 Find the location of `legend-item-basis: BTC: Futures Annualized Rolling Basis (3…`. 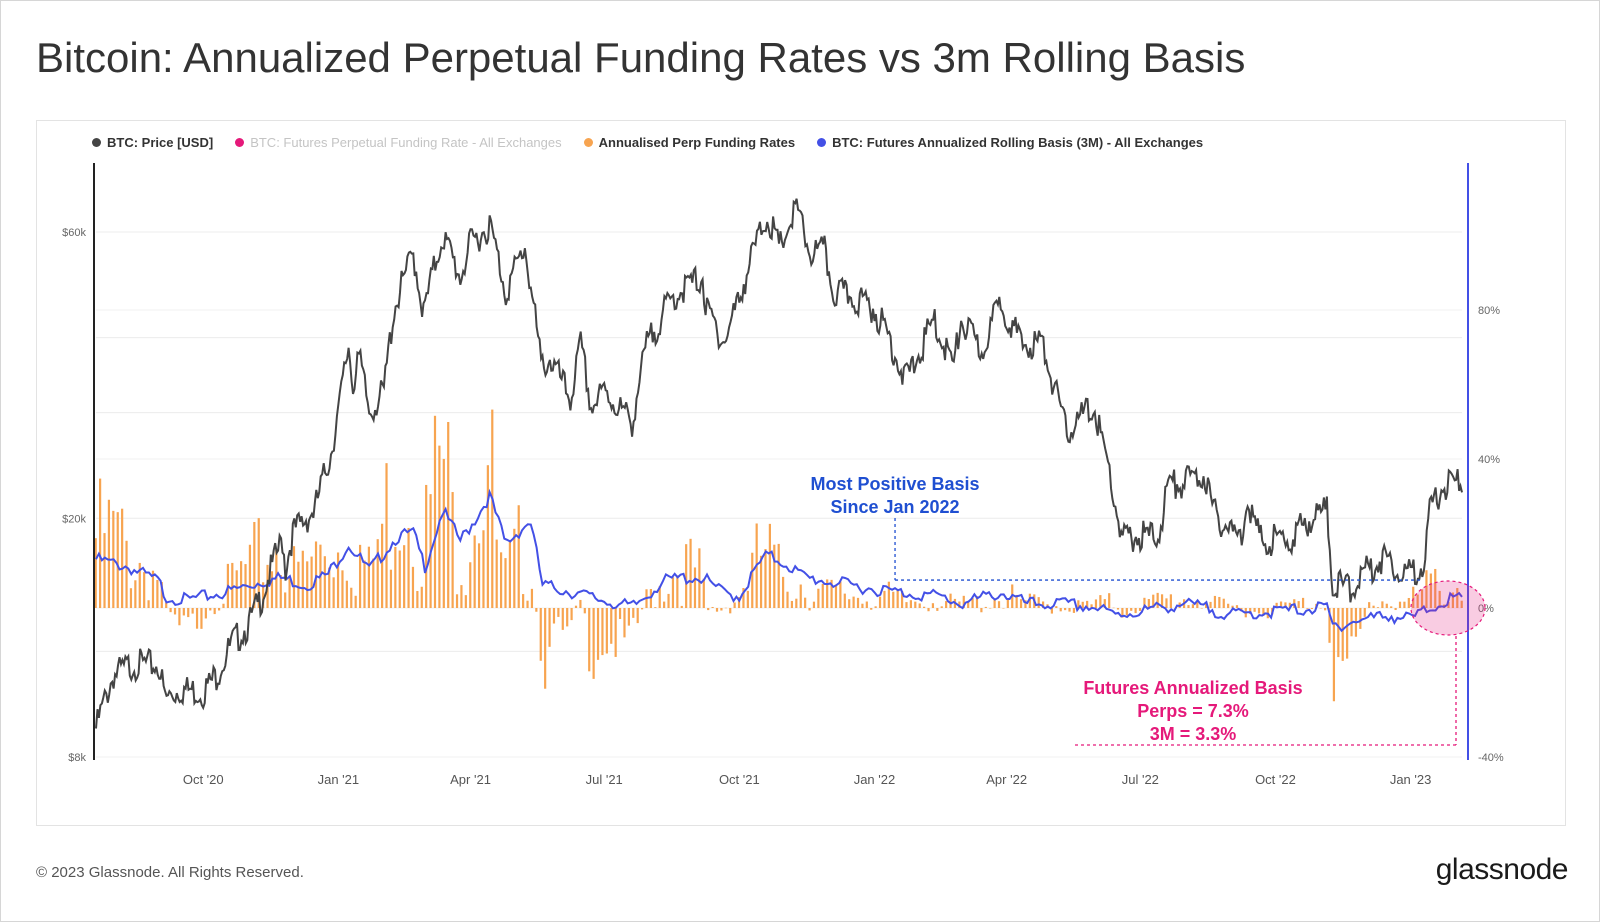

legend-item-basis: BTC: Futures Annualized Rolling Basis (3… is located at coordinates (1010, 142).